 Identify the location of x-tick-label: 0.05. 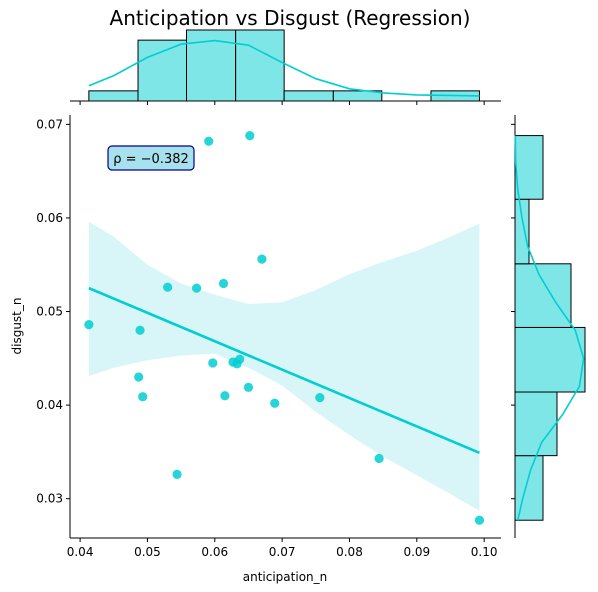
(147, 552).